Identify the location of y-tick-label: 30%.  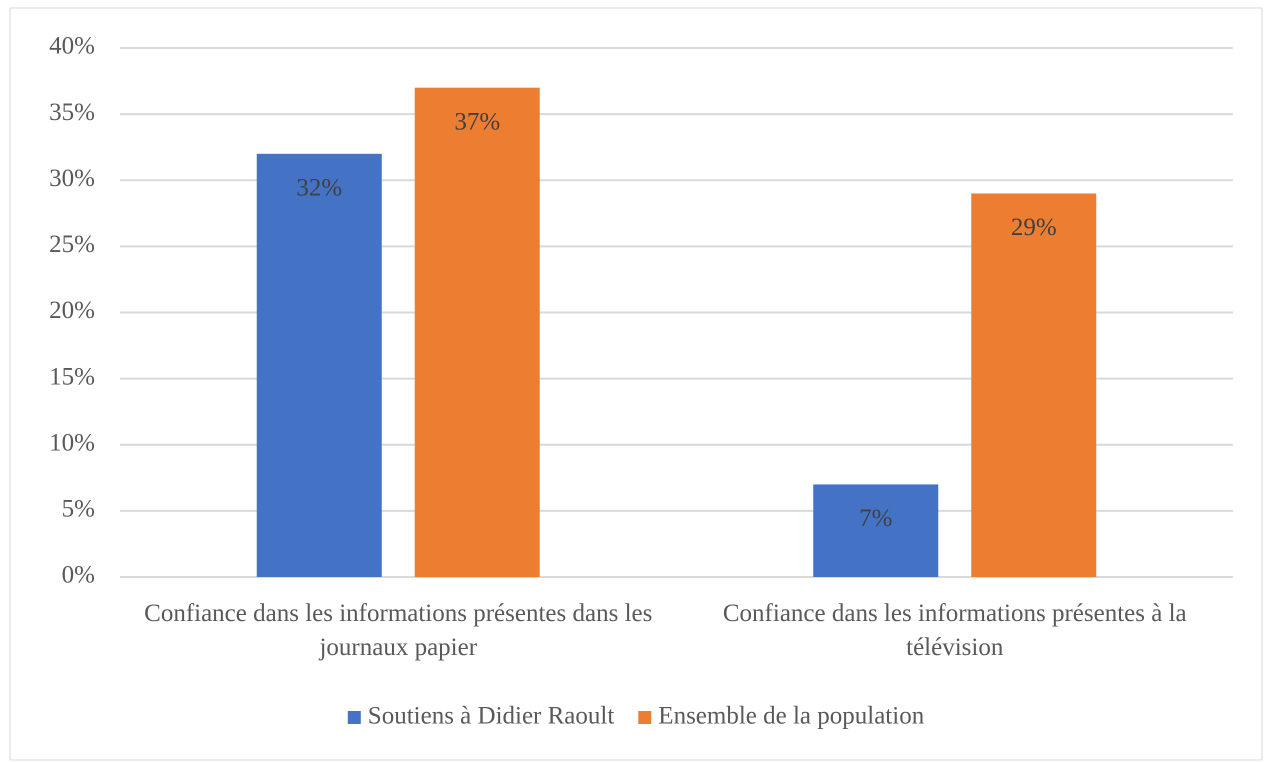
(72, 178).